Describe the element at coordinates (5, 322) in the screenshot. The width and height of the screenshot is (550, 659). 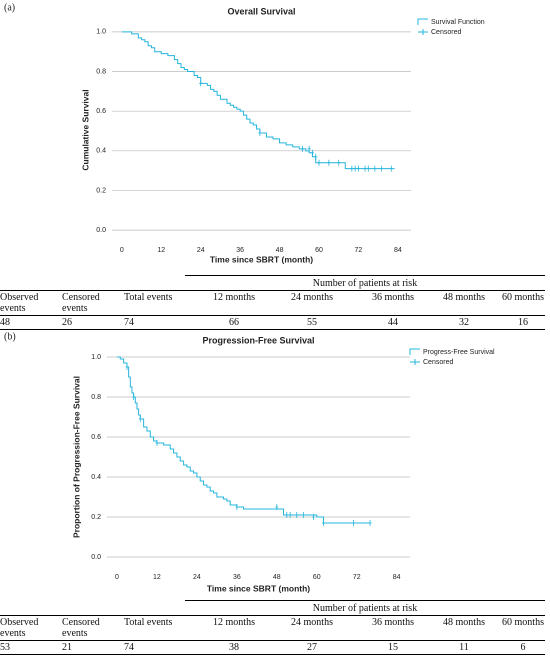
I see `table-cell: 48` at that location.